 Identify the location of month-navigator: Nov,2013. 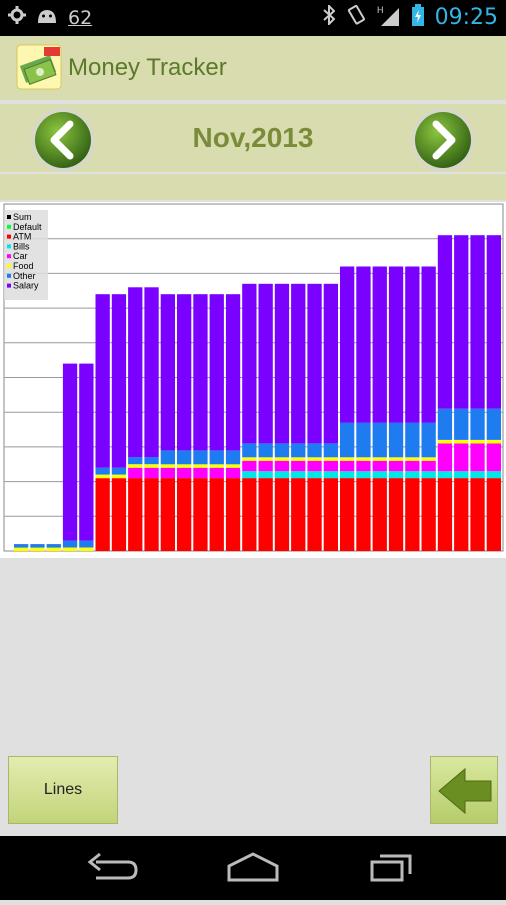
(253, 138).